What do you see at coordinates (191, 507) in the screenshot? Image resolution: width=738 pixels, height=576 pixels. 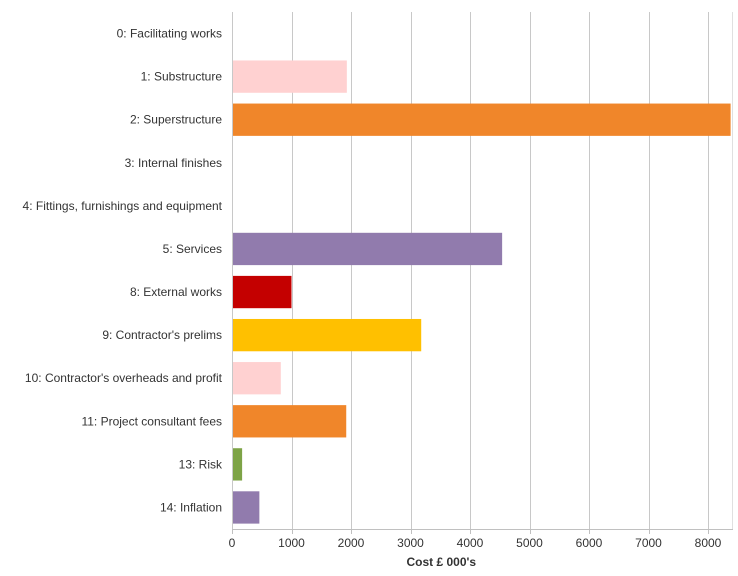 I see `category-label-11: 14: Inflation` at bounding box center [191, 507].